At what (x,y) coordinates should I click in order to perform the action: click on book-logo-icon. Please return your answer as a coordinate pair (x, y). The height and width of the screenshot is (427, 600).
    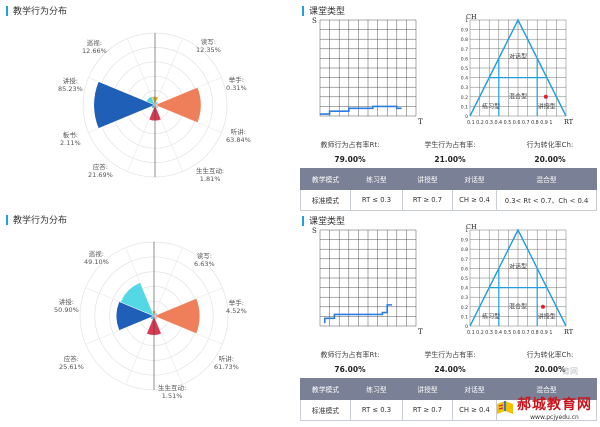
    Looking at the image, I should click on (505, 407).